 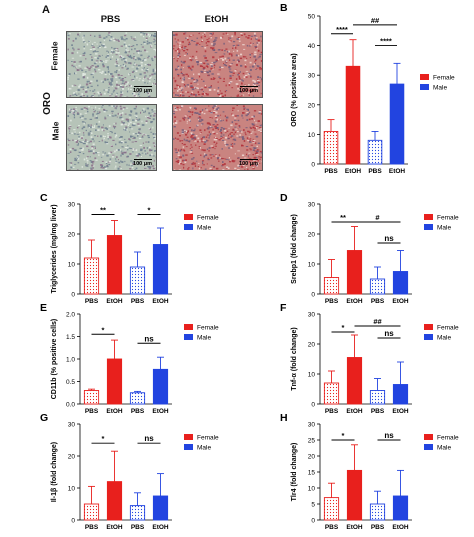 I want to click on significance-label: **, so click(x=343, y=217).